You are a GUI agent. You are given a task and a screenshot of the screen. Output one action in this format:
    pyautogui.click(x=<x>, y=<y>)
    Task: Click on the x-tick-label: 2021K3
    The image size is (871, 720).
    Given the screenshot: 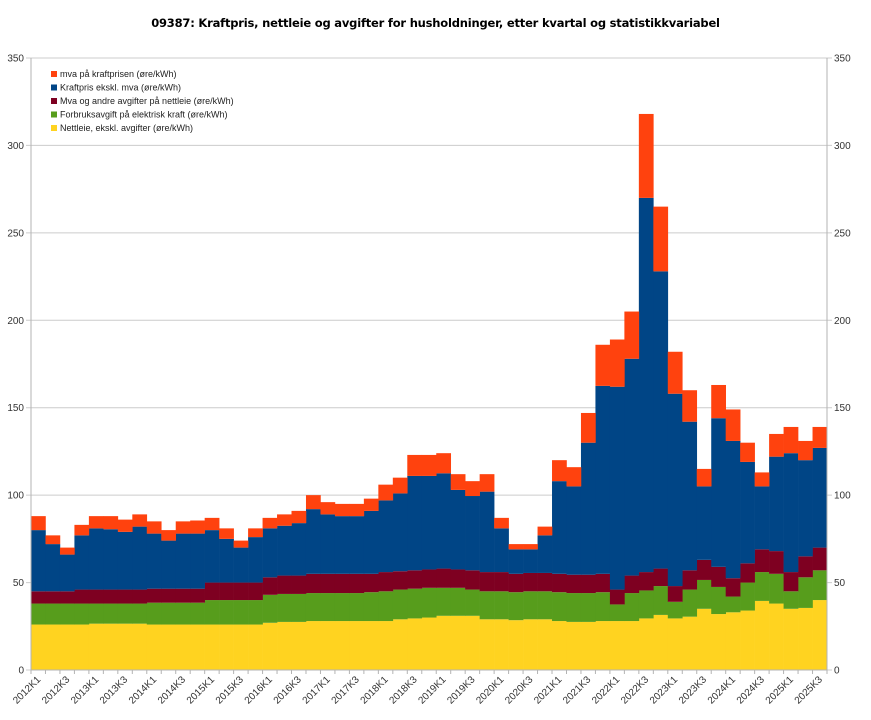 What is the action you would take?
    pyautogui.click(x=577, y=690)
    